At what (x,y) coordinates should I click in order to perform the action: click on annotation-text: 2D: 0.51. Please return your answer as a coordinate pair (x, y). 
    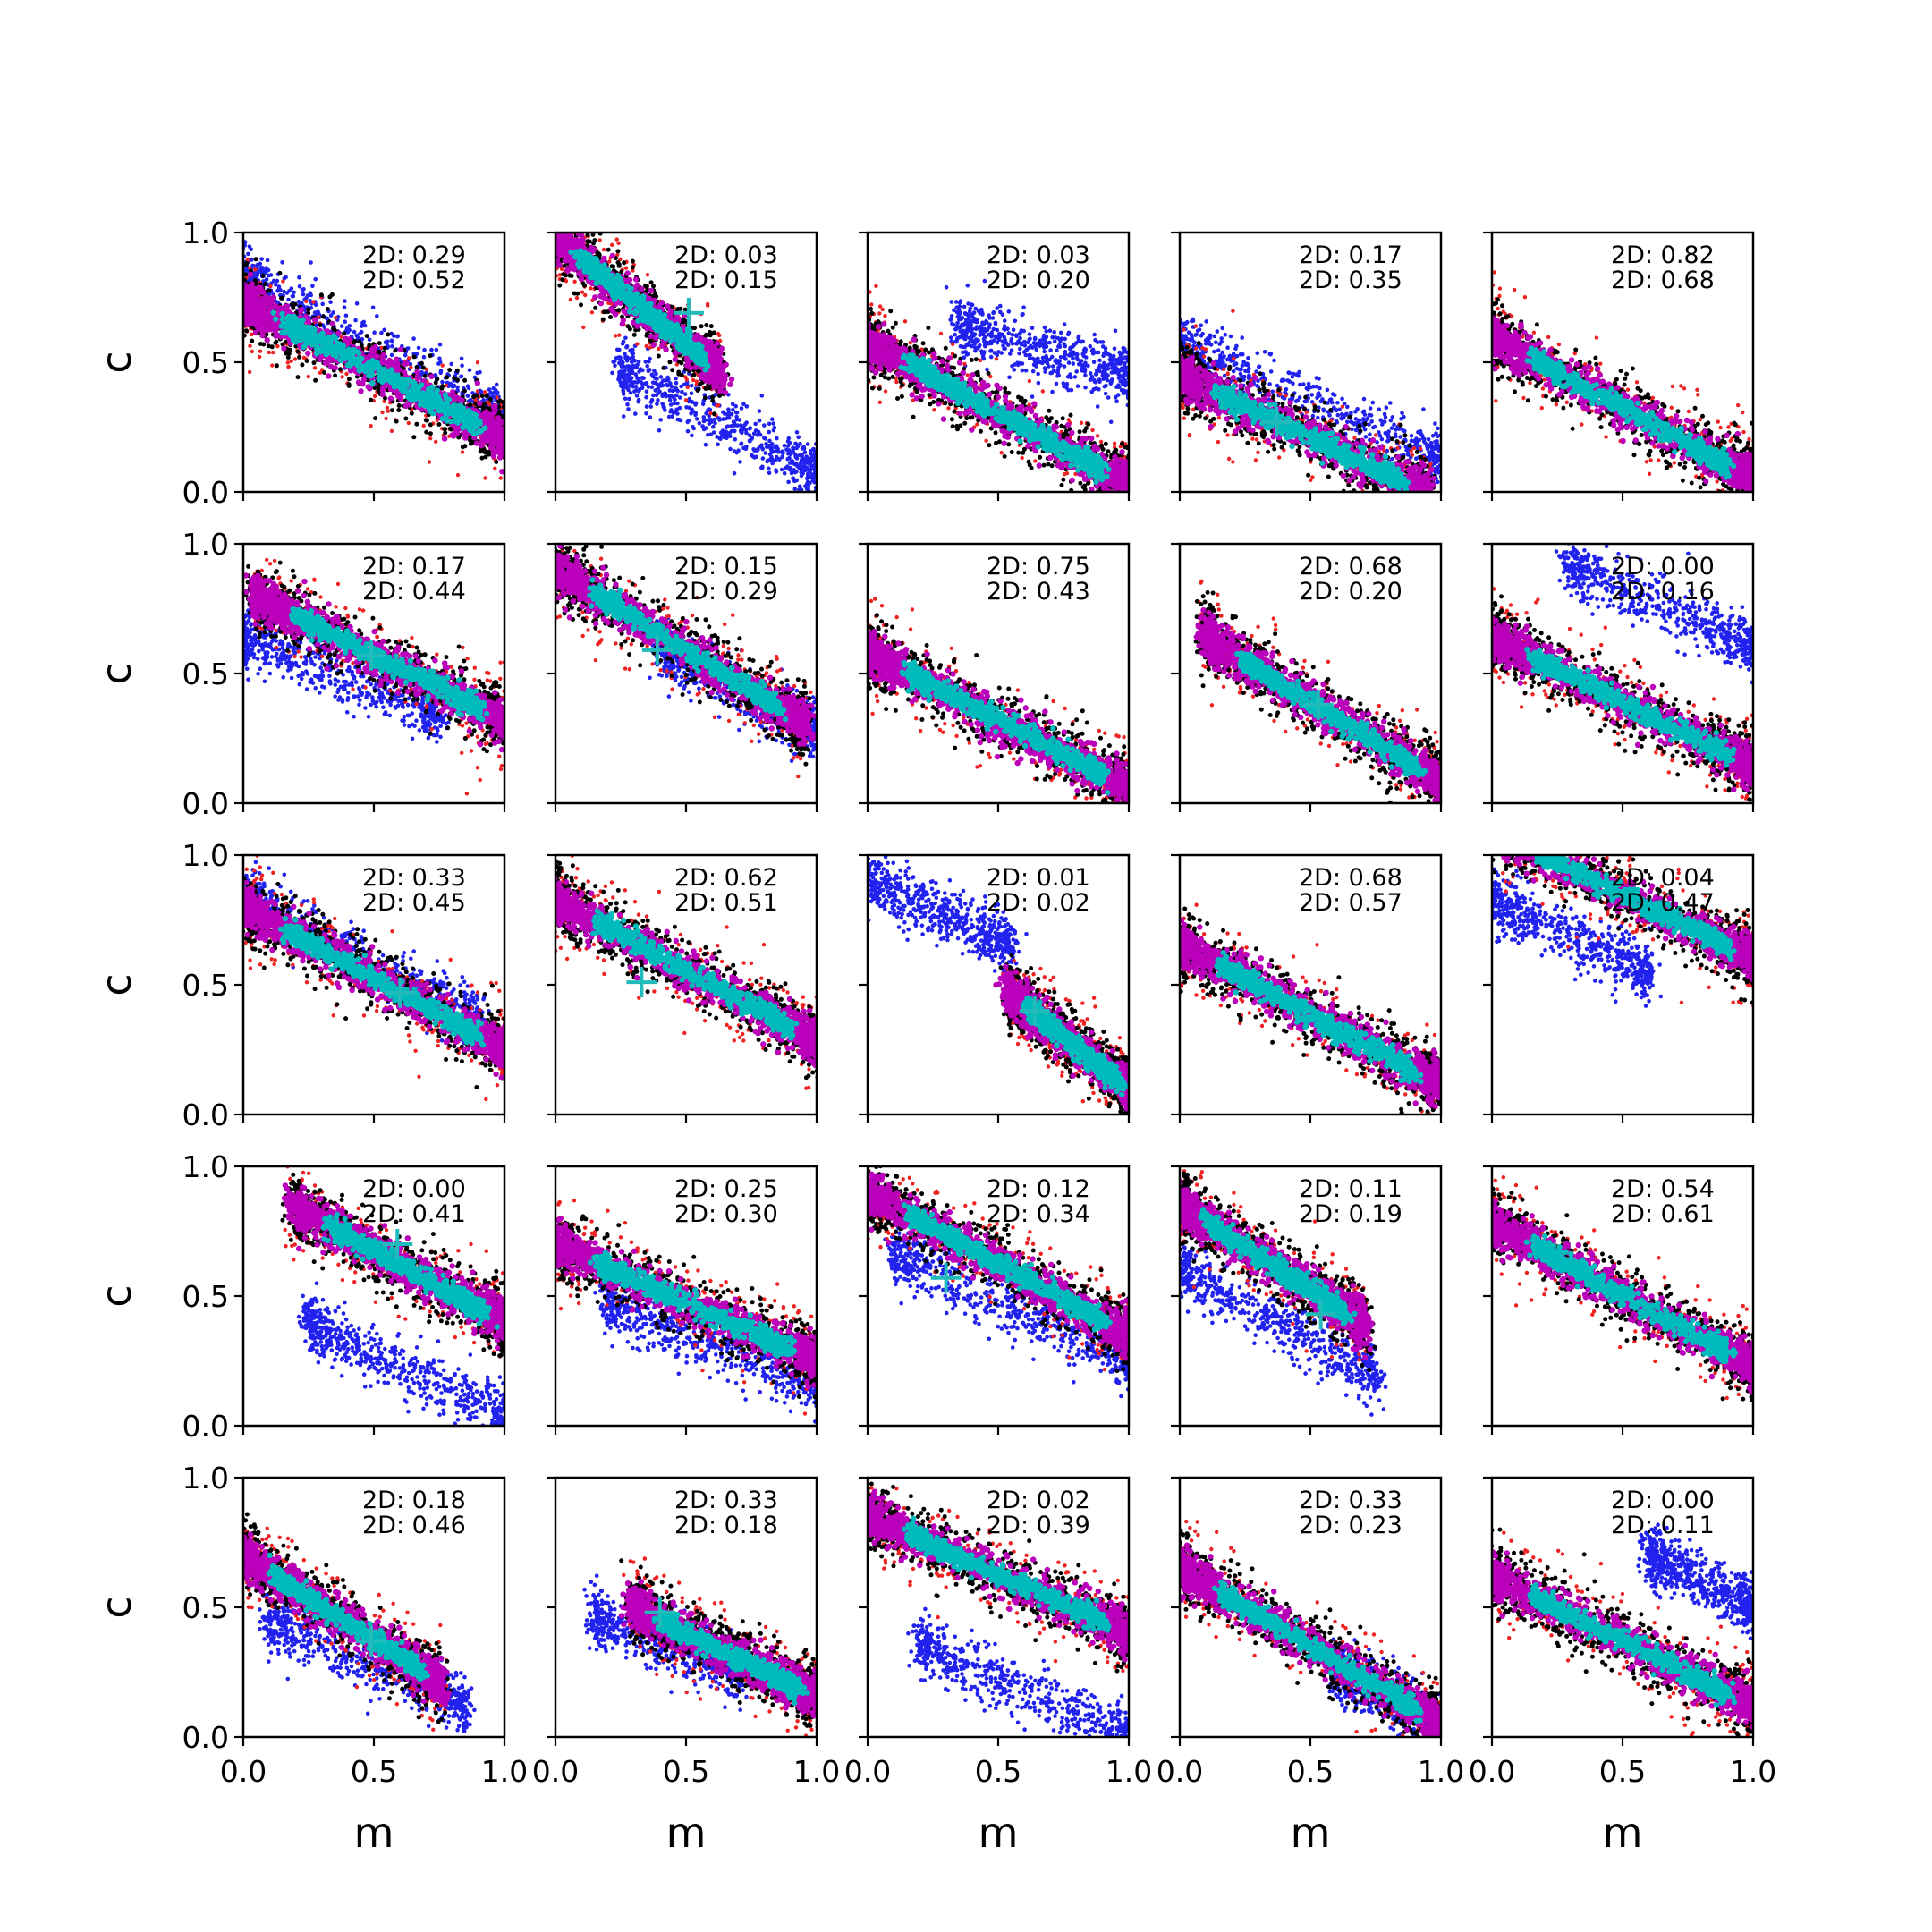
    Looking at the image, I should click on (726, 903).